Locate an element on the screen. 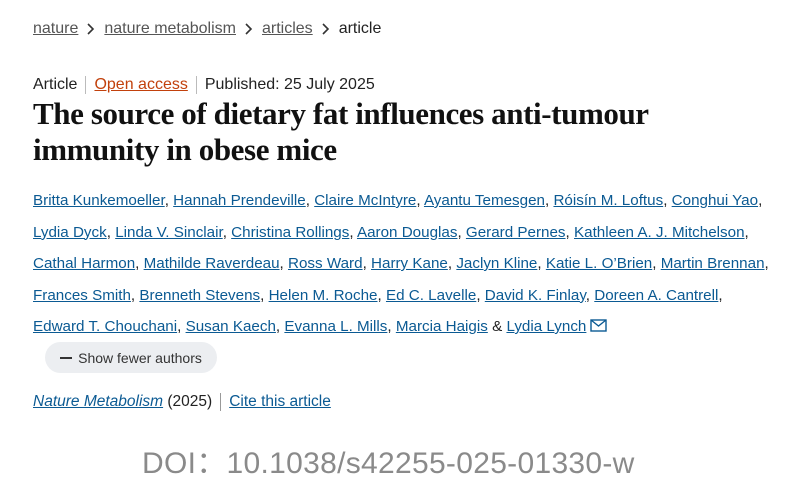 The image size is (800, 482). author-name: Conghui Yao is located at coordinates (715, 200).